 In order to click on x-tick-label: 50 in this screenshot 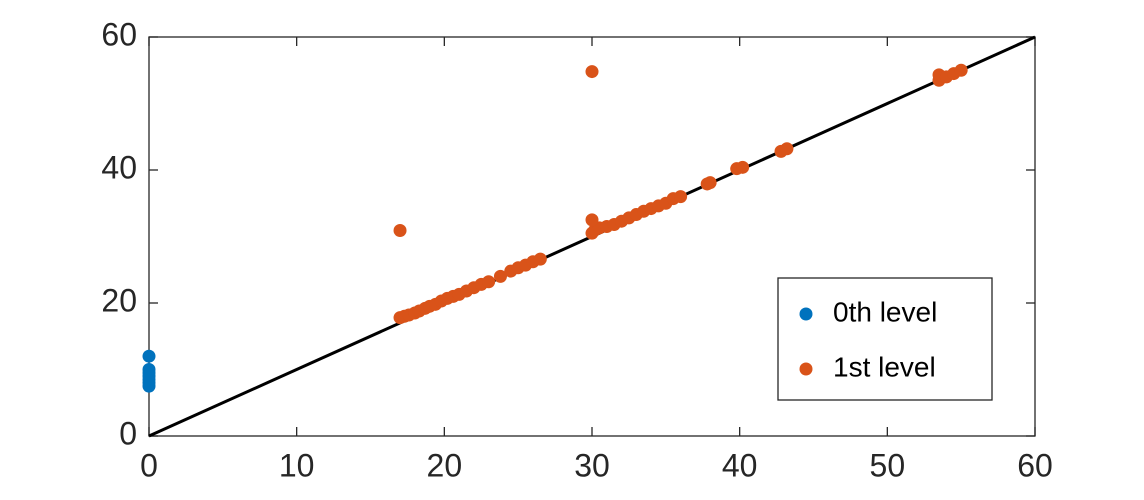, I will do `click(888, 465)`.